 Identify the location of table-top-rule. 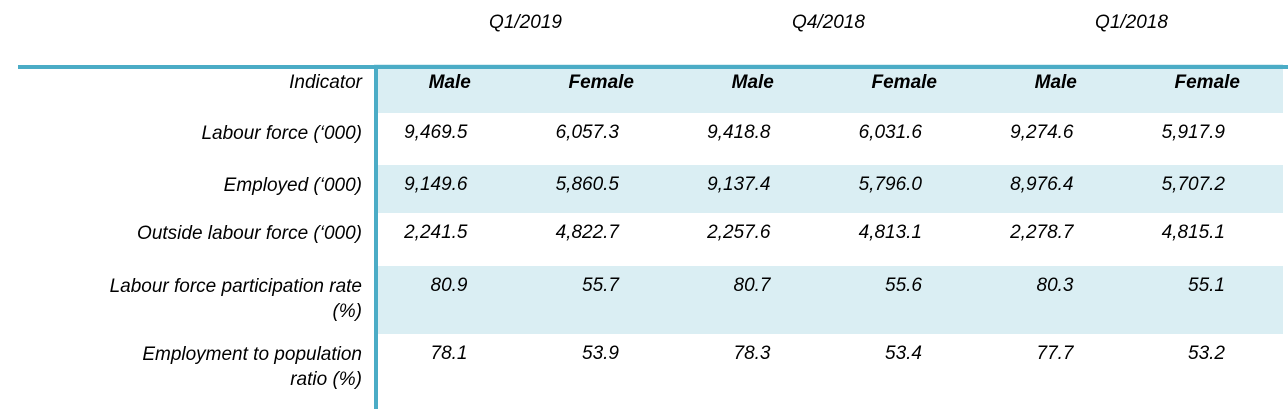
(653, 67).